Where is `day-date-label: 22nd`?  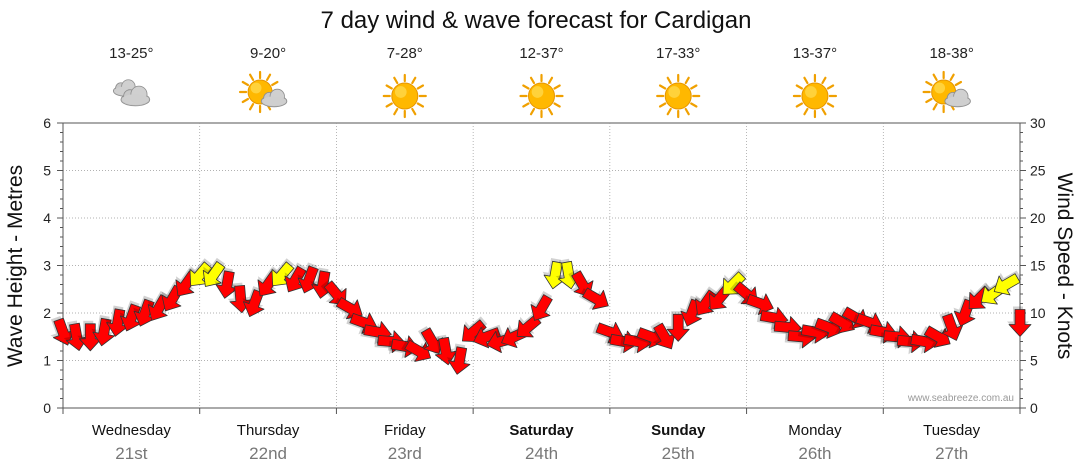
day-date-label: 22nd is located at coordinates (268, 453).